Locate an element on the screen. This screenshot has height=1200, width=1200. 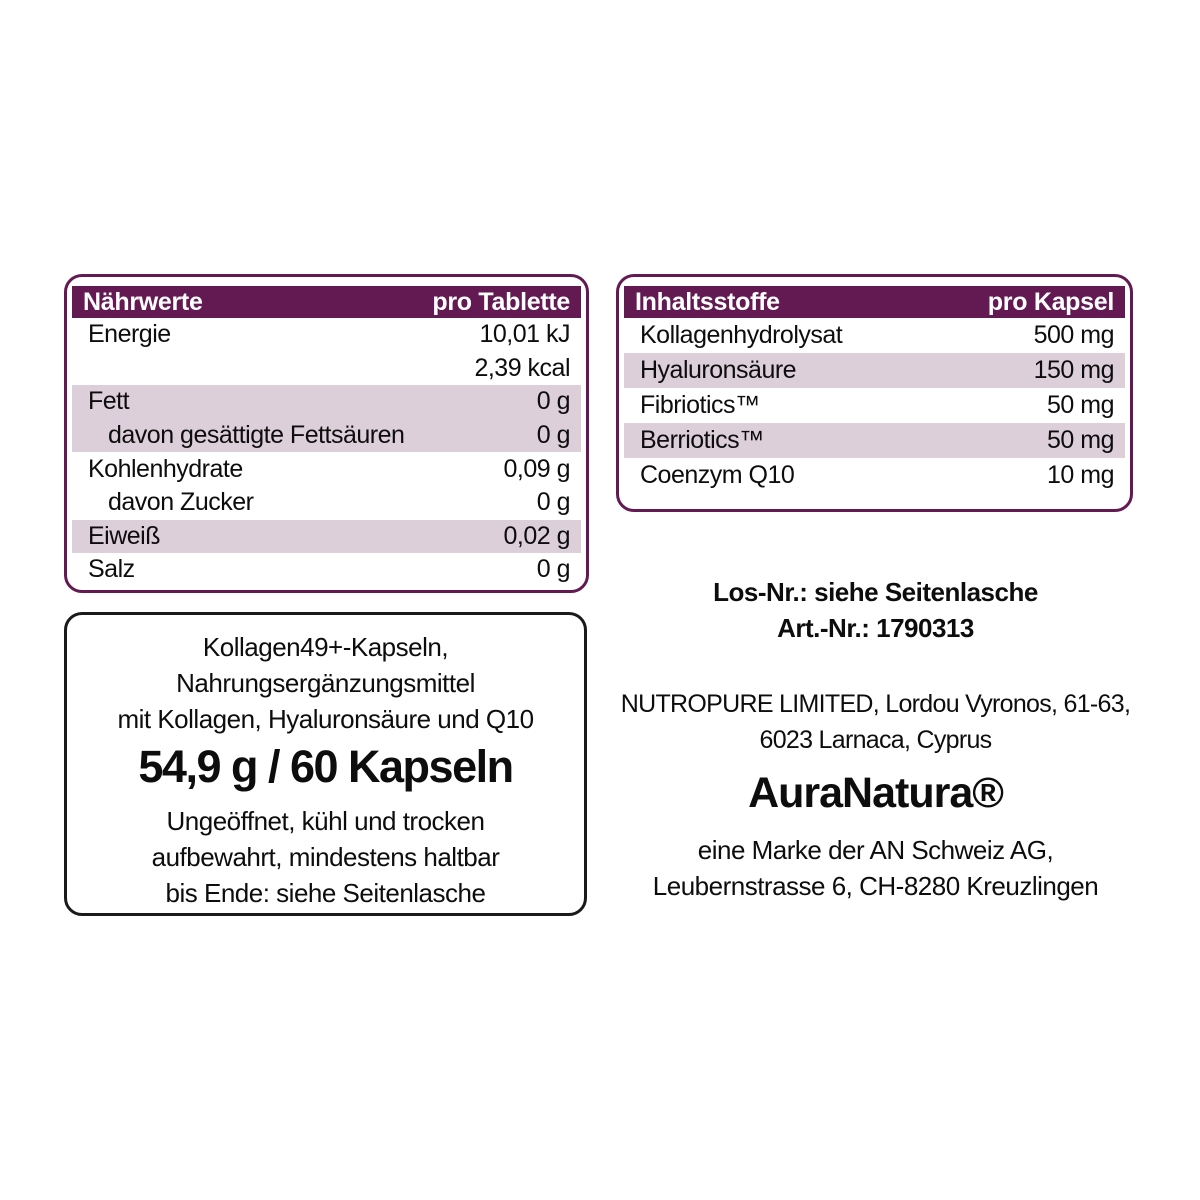
row-value: 0,02 g is located at coordinates (536, 535).